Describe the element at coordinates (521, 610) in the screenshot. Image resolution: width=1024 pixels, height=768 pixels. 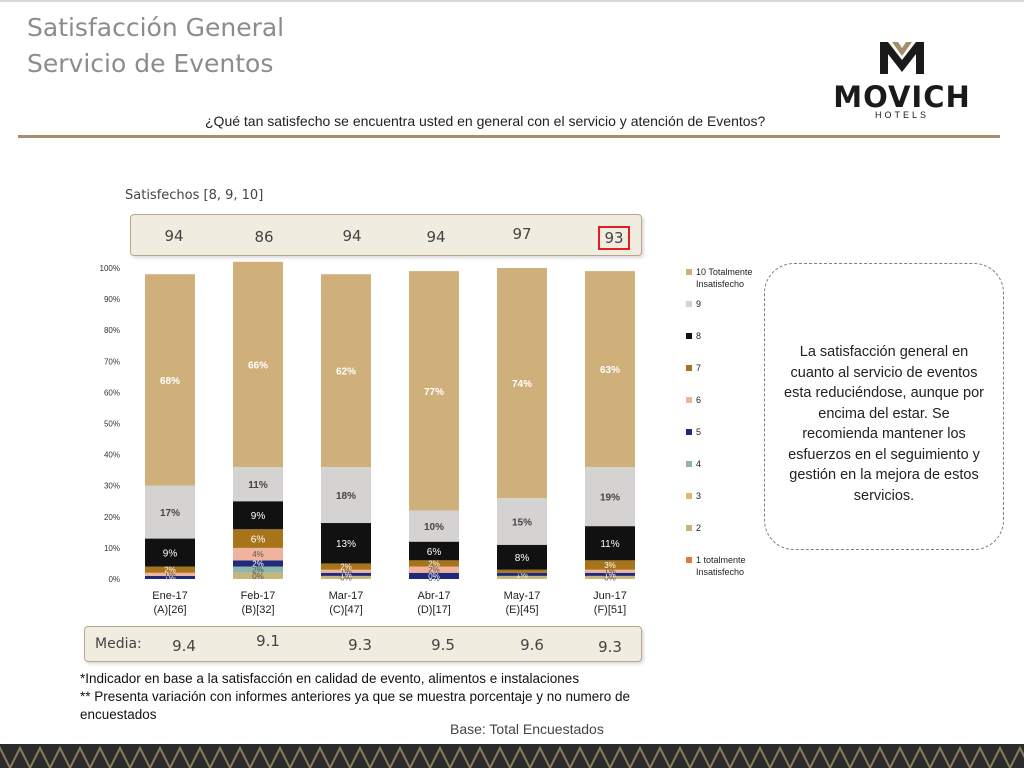
I see `x-tick-label: (E)[45]` at that location.